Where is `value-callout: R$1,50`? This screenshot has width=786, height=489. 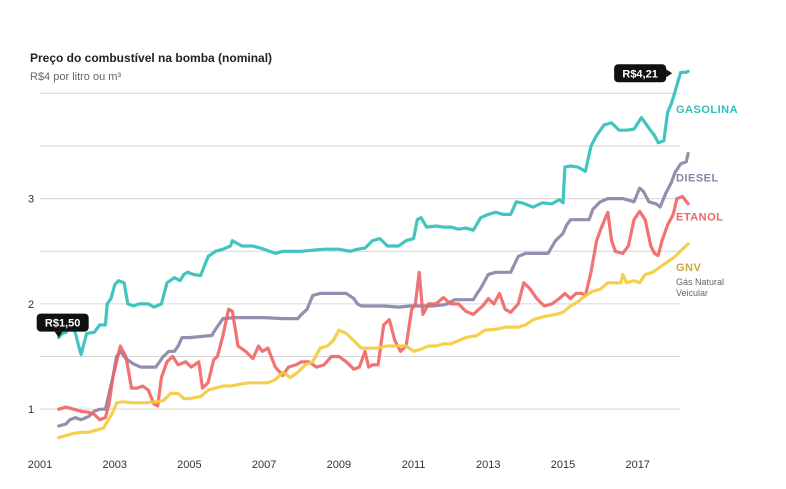 value-callout: R$1,50 is located at coordinates (62, 325).